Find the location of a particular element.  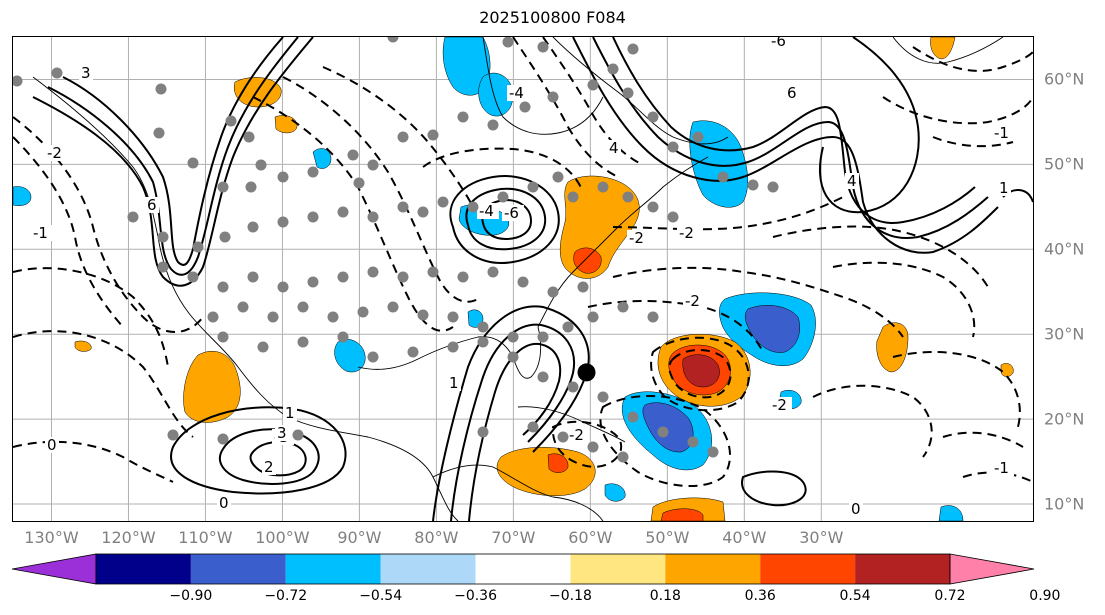

contour-label: 3 is located at coordinates (282, 433).